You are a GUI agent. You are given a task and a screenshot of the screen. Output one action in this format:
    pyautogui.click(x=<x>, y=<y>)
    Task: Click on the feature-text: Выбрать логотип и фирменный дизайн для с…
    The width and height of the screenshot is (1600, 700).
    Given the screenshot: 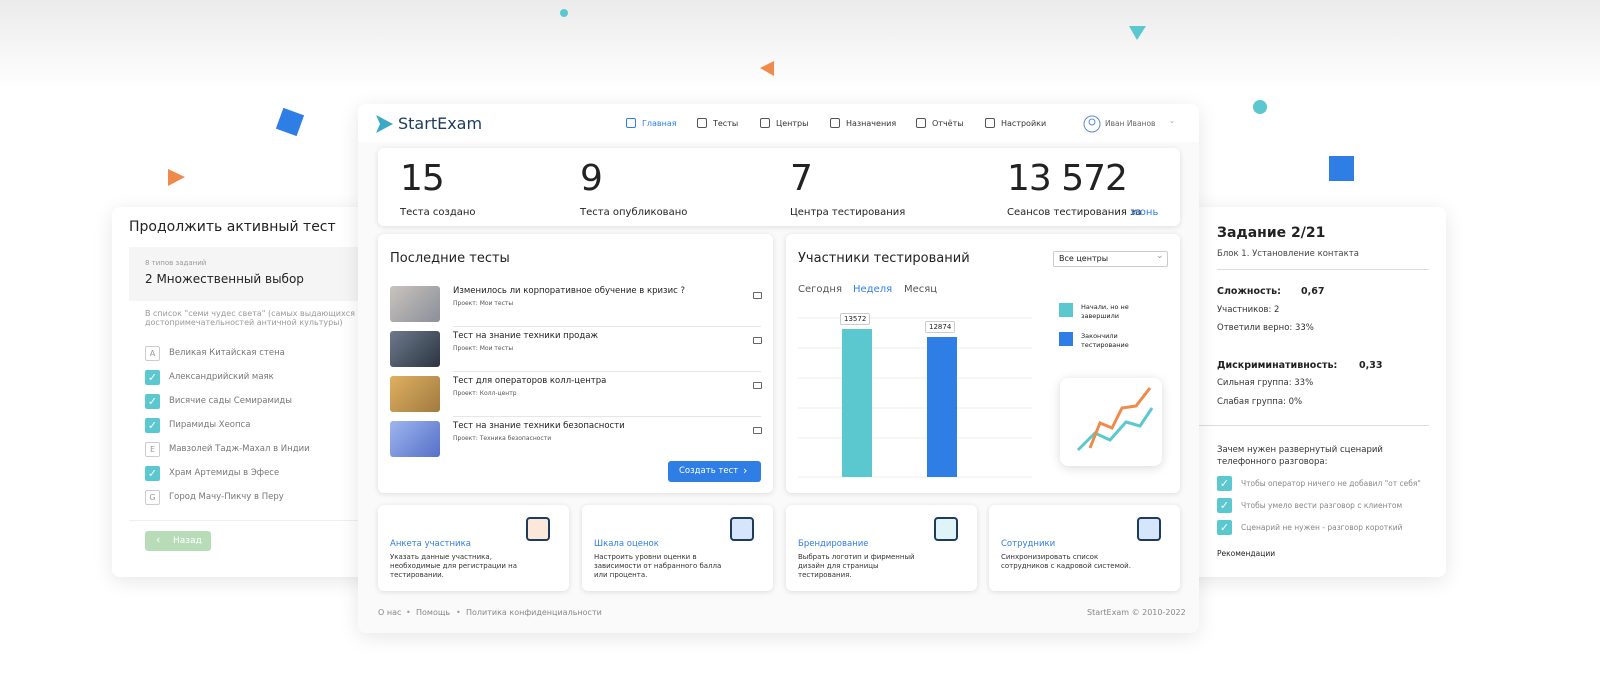 What is the action you would take?
    pyautogui.click(x=856, y=566)
    